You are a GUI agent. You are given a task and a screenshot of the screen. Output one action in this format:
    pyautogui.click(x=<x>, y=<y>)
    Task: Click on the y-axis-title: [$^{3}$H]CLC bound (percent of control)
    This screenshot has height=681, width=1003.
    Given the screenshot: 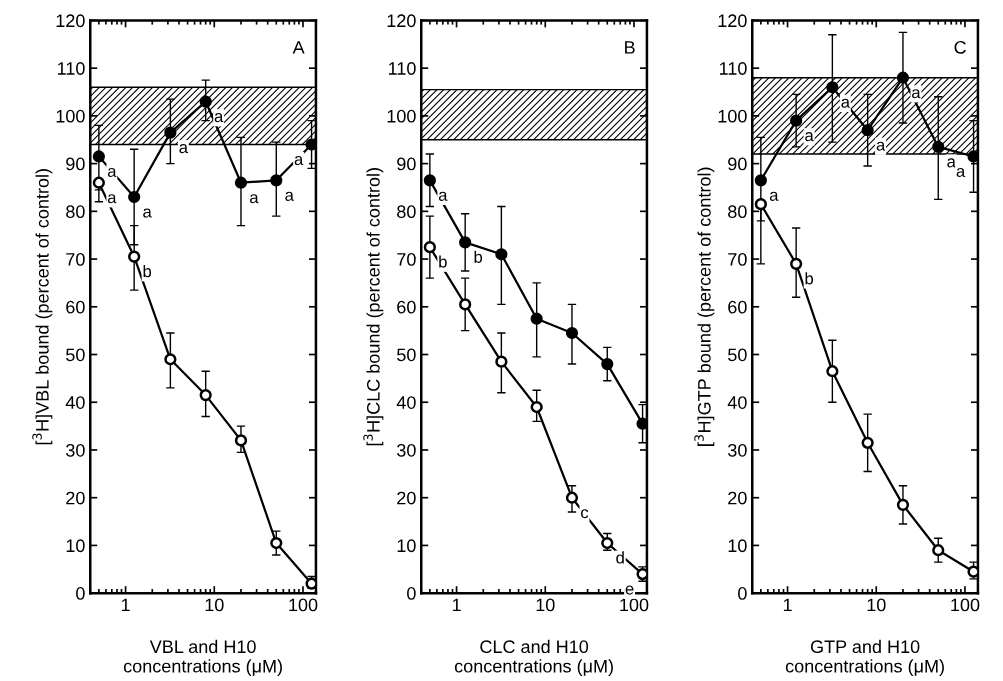 What is the action you would take?
    pyautogui.click(x=373, y=307)
    